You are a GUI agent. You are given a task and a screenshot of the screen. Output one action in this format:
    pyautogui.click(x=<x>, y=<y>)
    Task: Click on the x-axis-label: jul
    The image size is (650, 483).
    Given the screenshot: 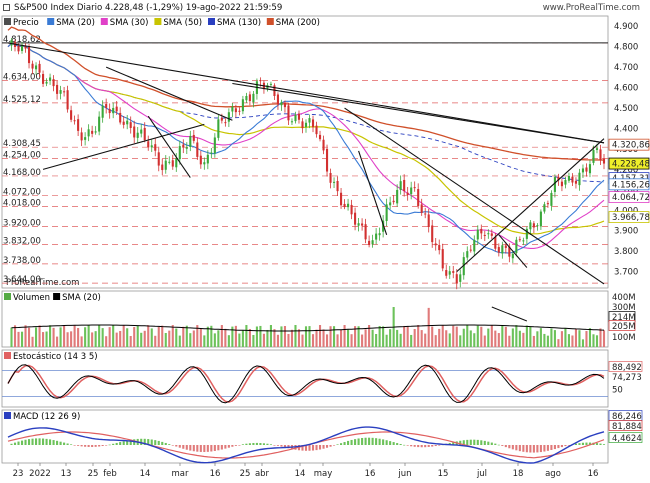 What is the action you would take?
    pyautogui.click(x=481, y=474)
    